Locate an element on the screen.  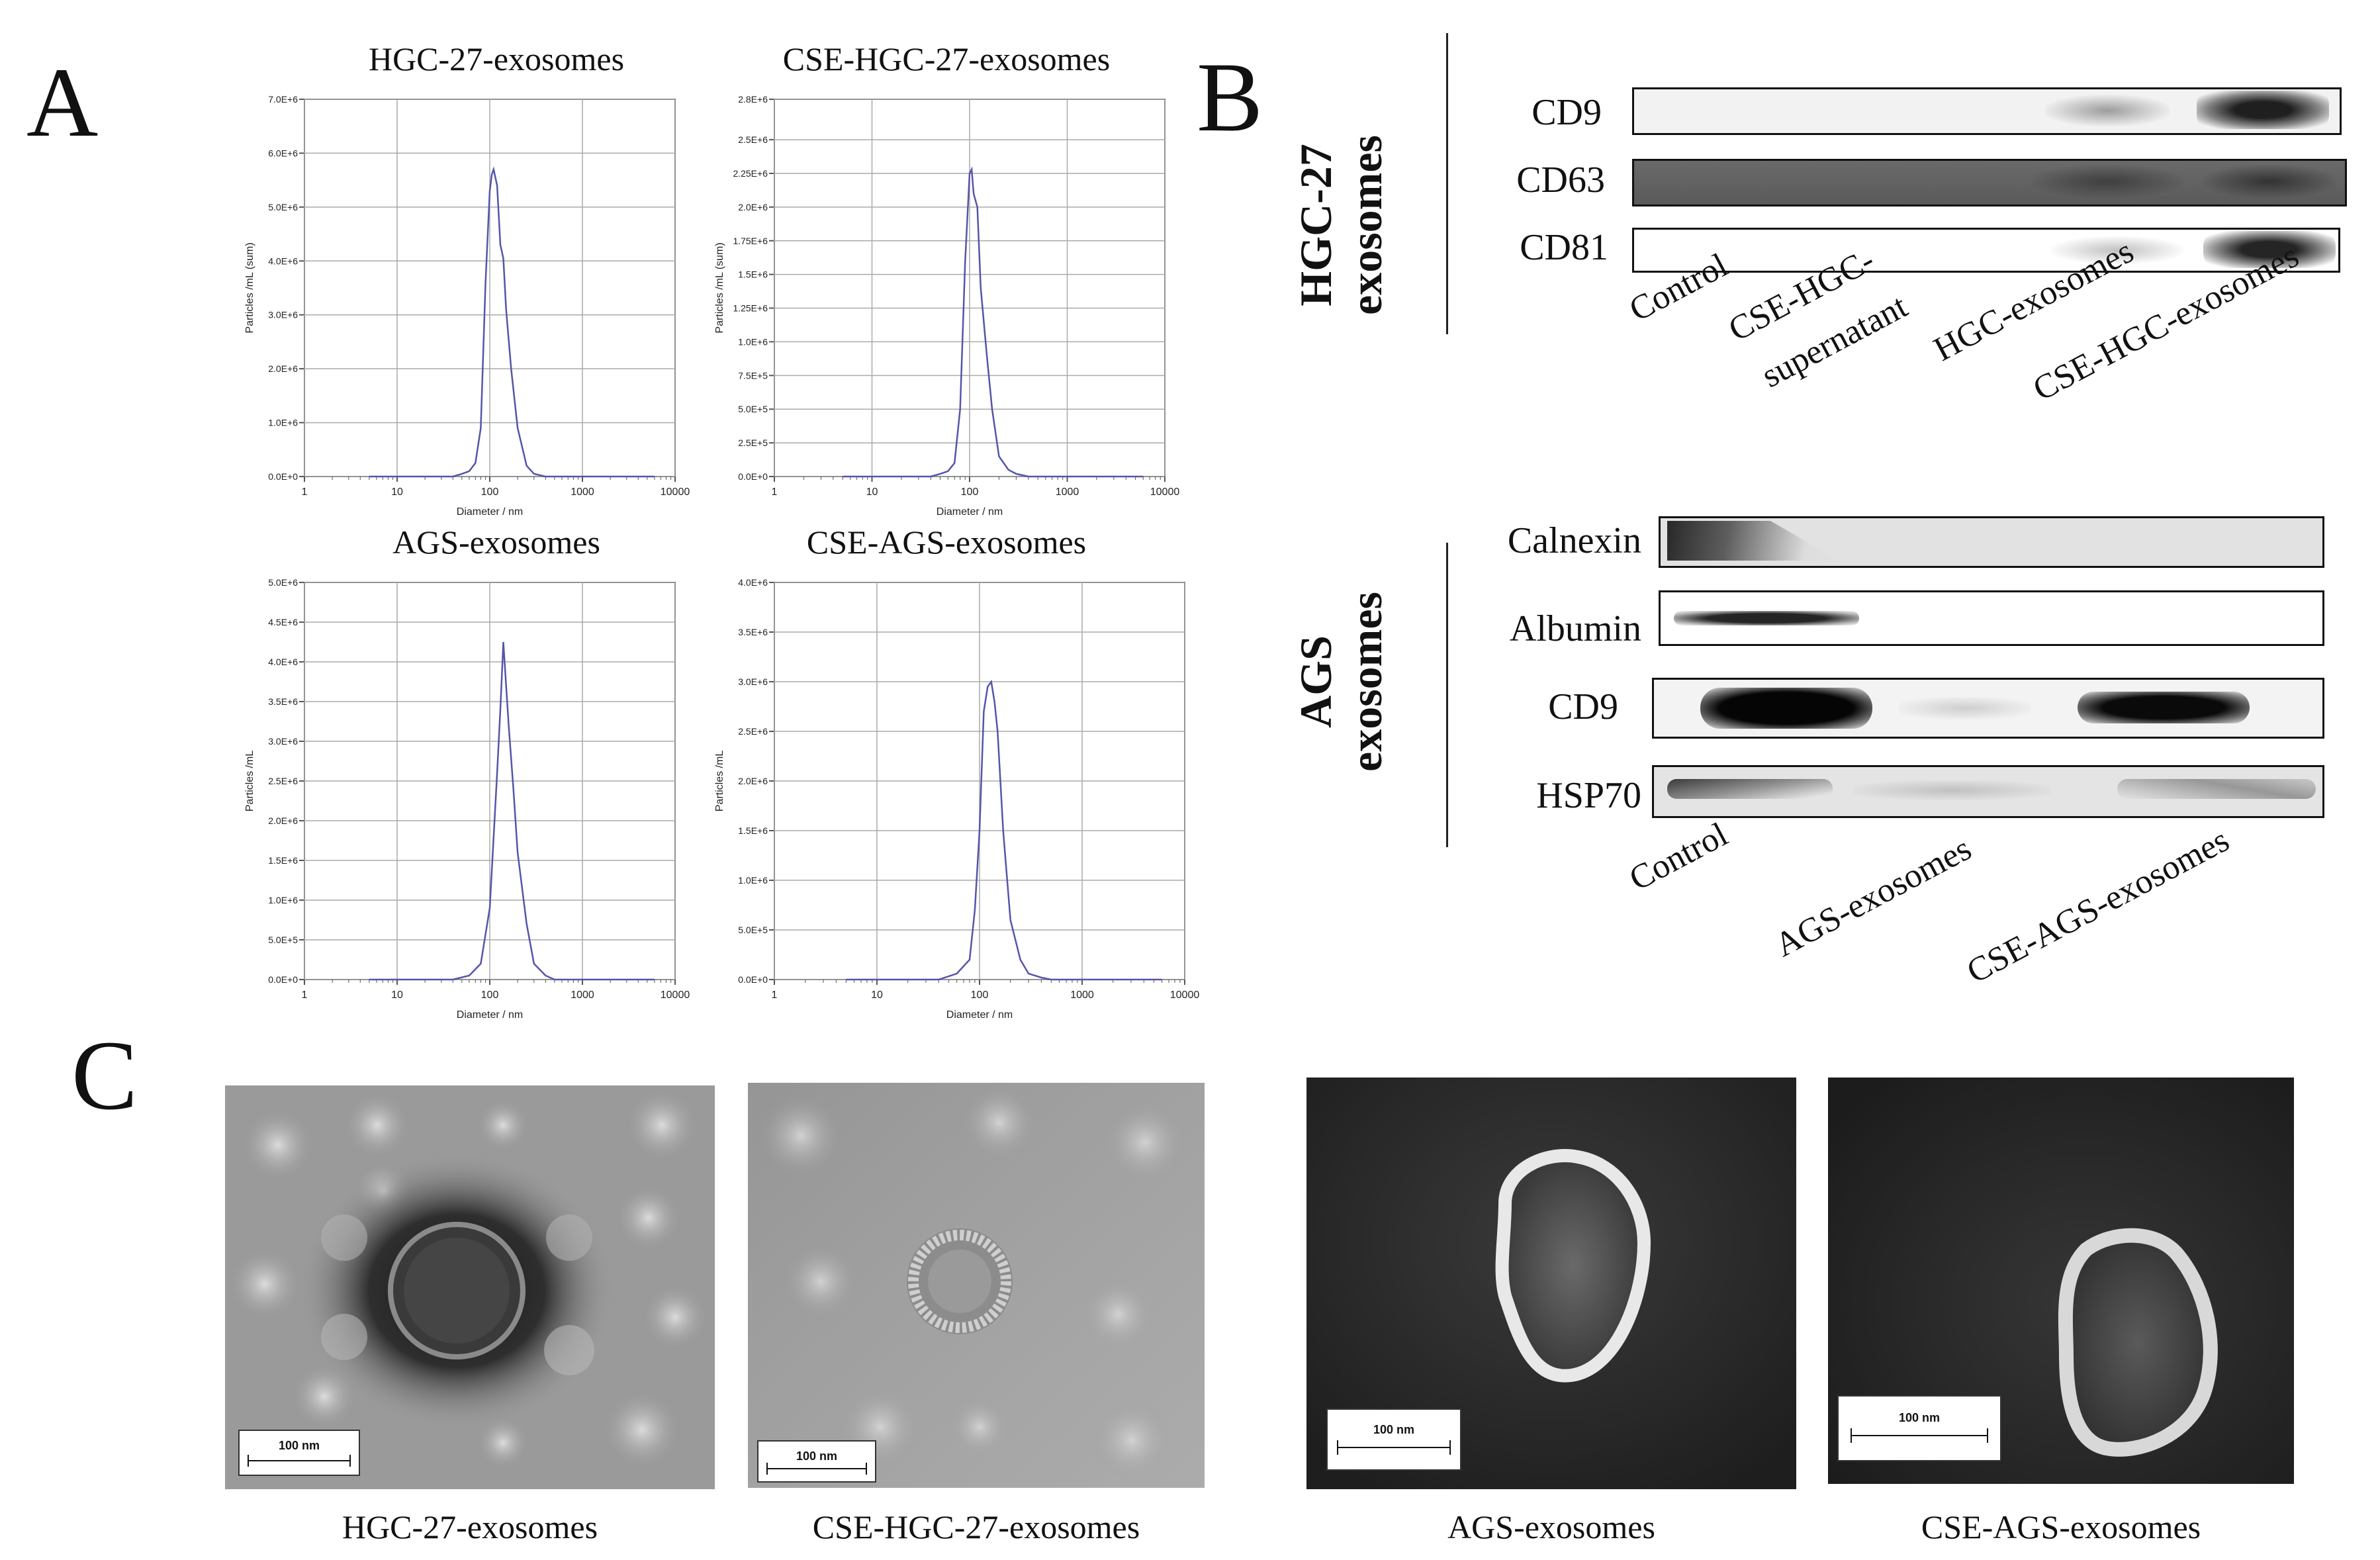
blot-band-albumin-ags is located at coordinates (1992, 618).